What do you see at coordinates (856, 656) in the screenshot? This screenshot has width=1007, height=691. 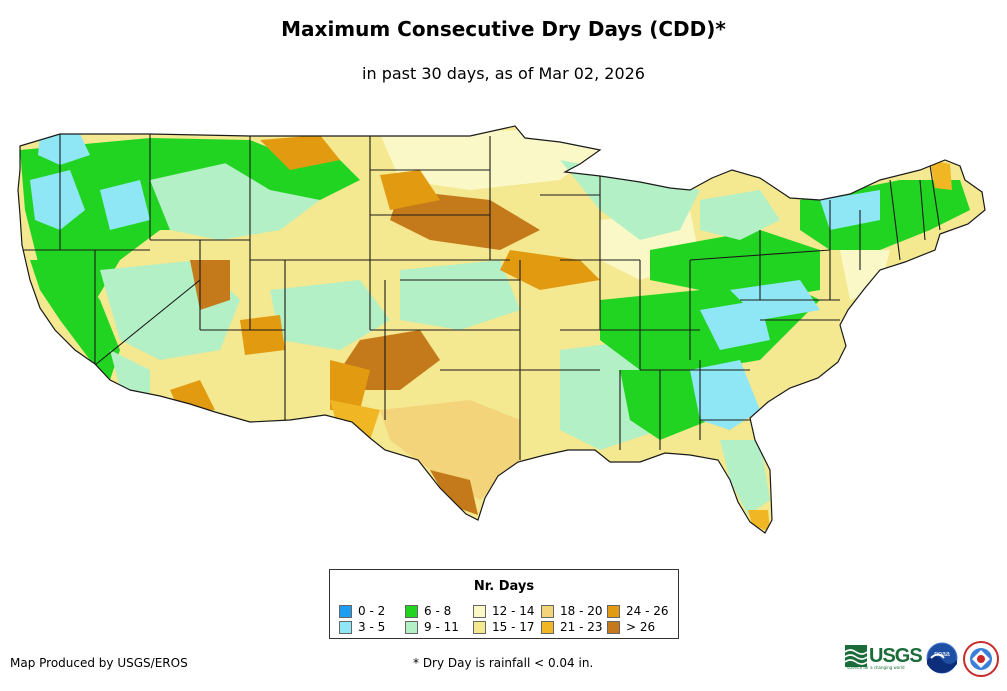 I see `usgs-wave-icon` at bounding box center [856, 656].